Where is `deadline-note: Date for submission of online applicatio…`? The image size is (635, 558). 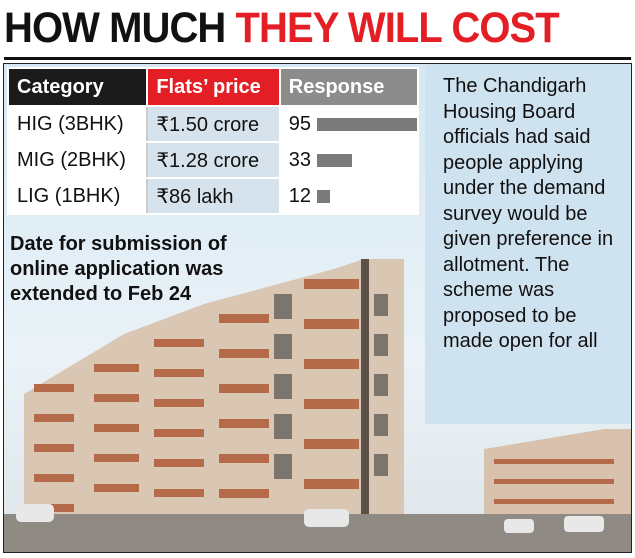 deadline-note: Date for submission of online applicatio… is located at coordinates (118, 269).